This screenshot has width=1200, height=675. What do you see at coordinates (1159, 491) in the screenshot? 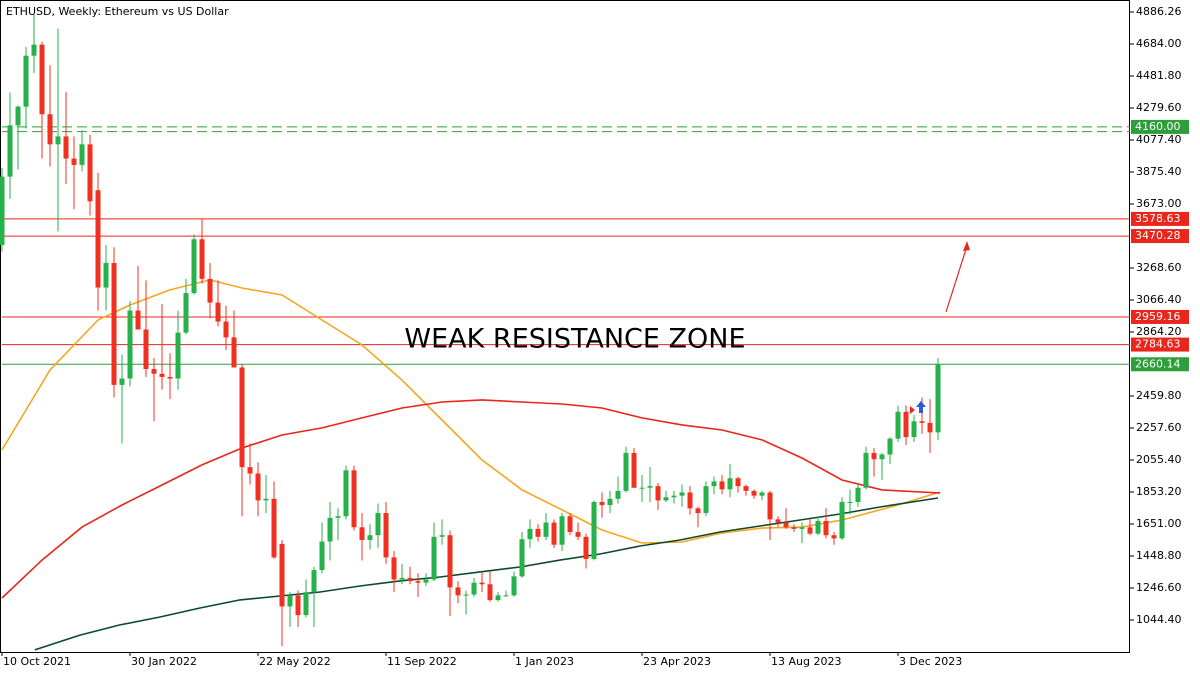
I see `y-tick-label: 1853.20` at bounding box center [1159, 491].